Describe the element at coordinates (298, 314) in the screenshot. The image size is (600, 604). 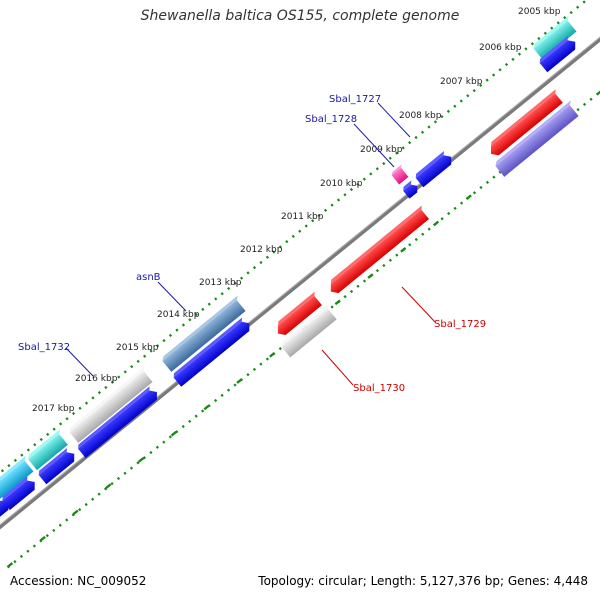
I see `cds-red-2014` at that location.